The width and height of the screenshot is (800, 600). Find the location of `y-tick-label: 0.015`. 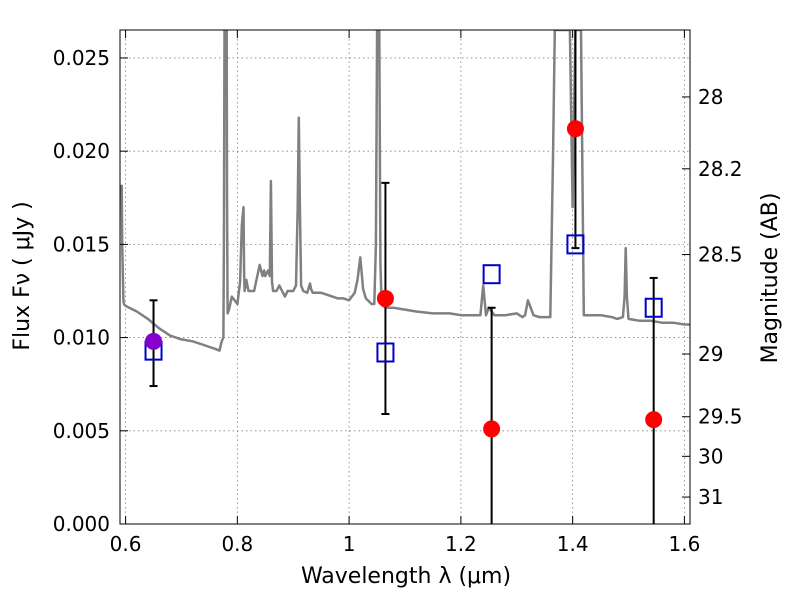

y-tick-label: 0.015 is located at coordinates (81, 244).